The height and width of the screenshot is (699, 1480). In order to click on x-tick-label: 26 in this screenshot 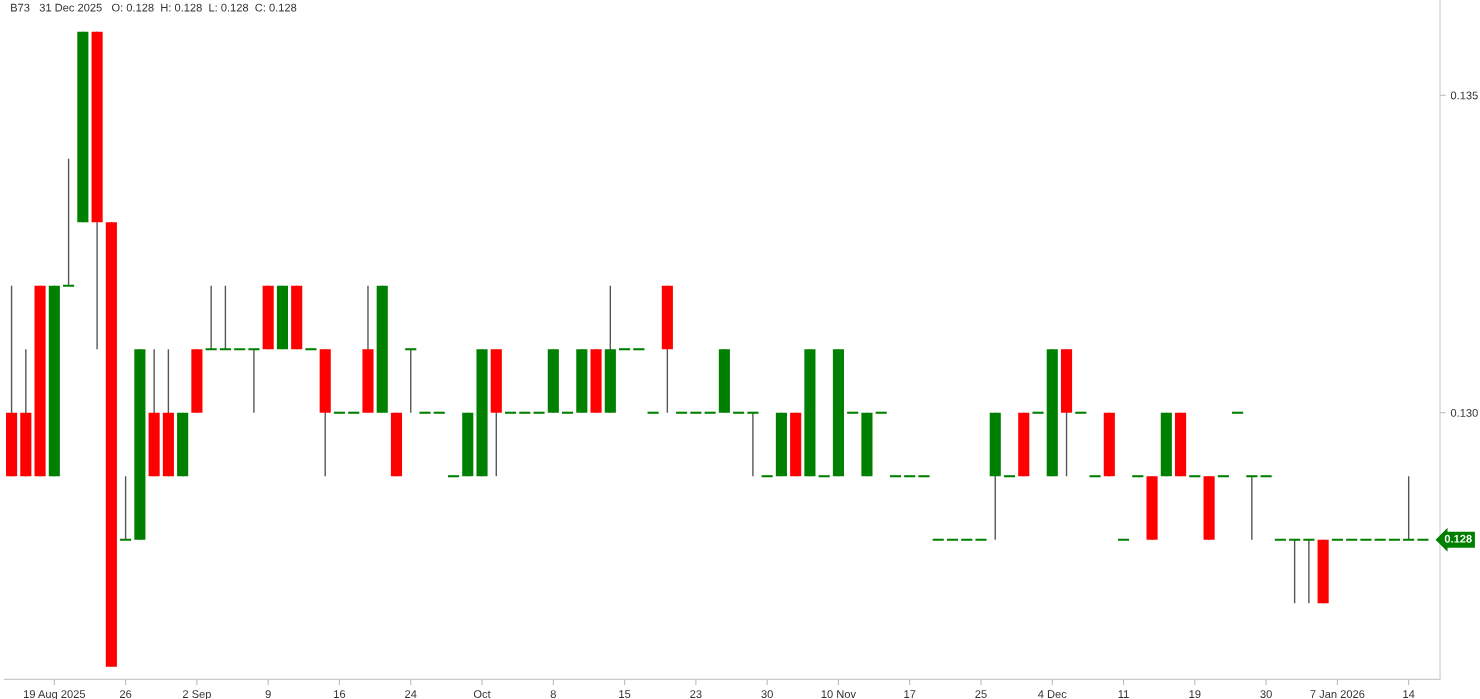, I will do `click(126, 694)`.